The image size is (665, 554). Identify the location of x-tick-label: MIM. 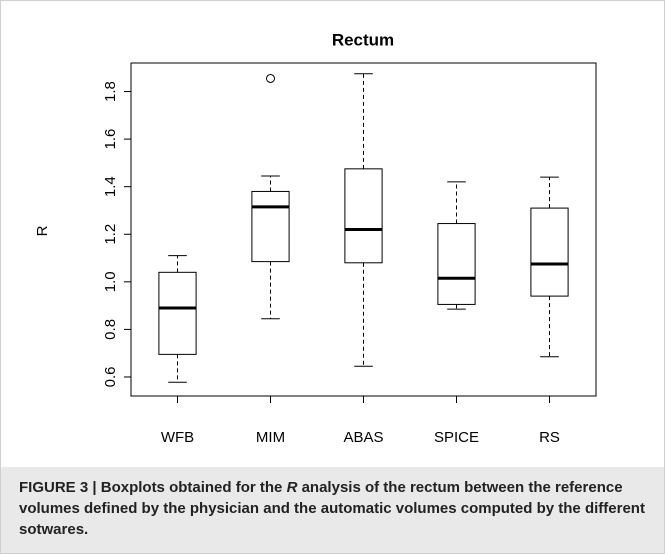
(270, 437).